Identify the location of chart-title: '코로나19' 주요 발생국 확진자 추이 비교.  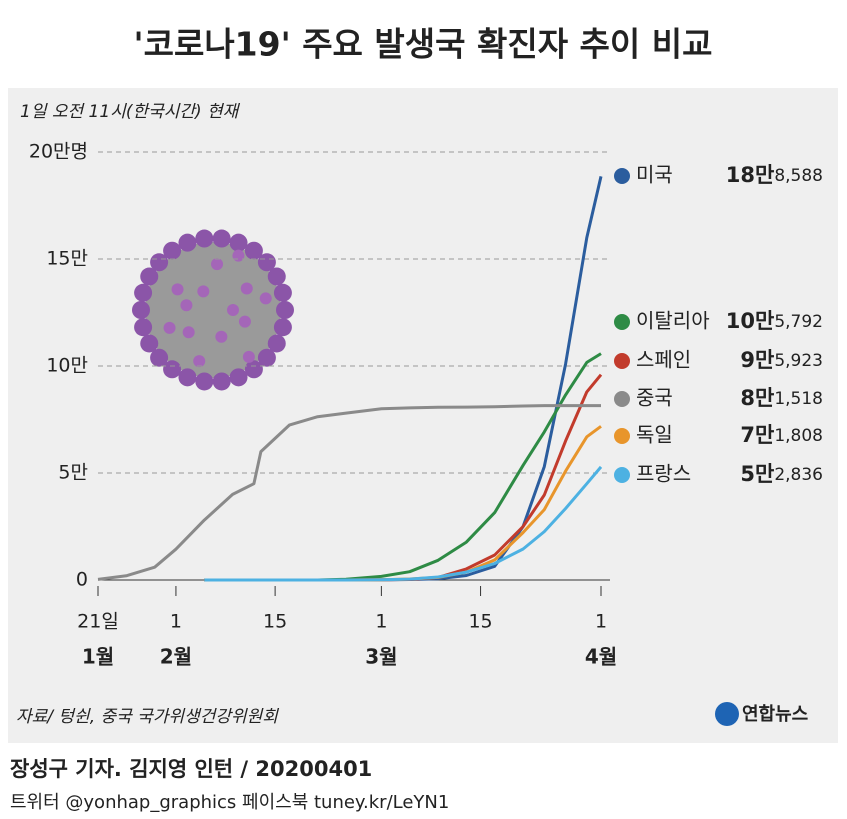
(423, 44).